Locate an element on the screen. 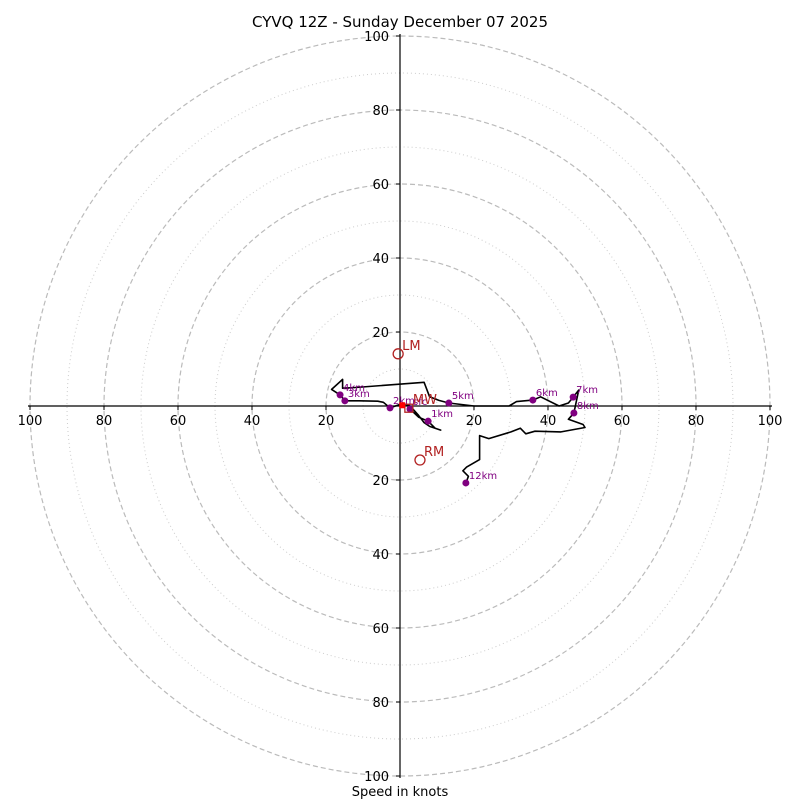  marker-1km is located at coordinates (428, 421).